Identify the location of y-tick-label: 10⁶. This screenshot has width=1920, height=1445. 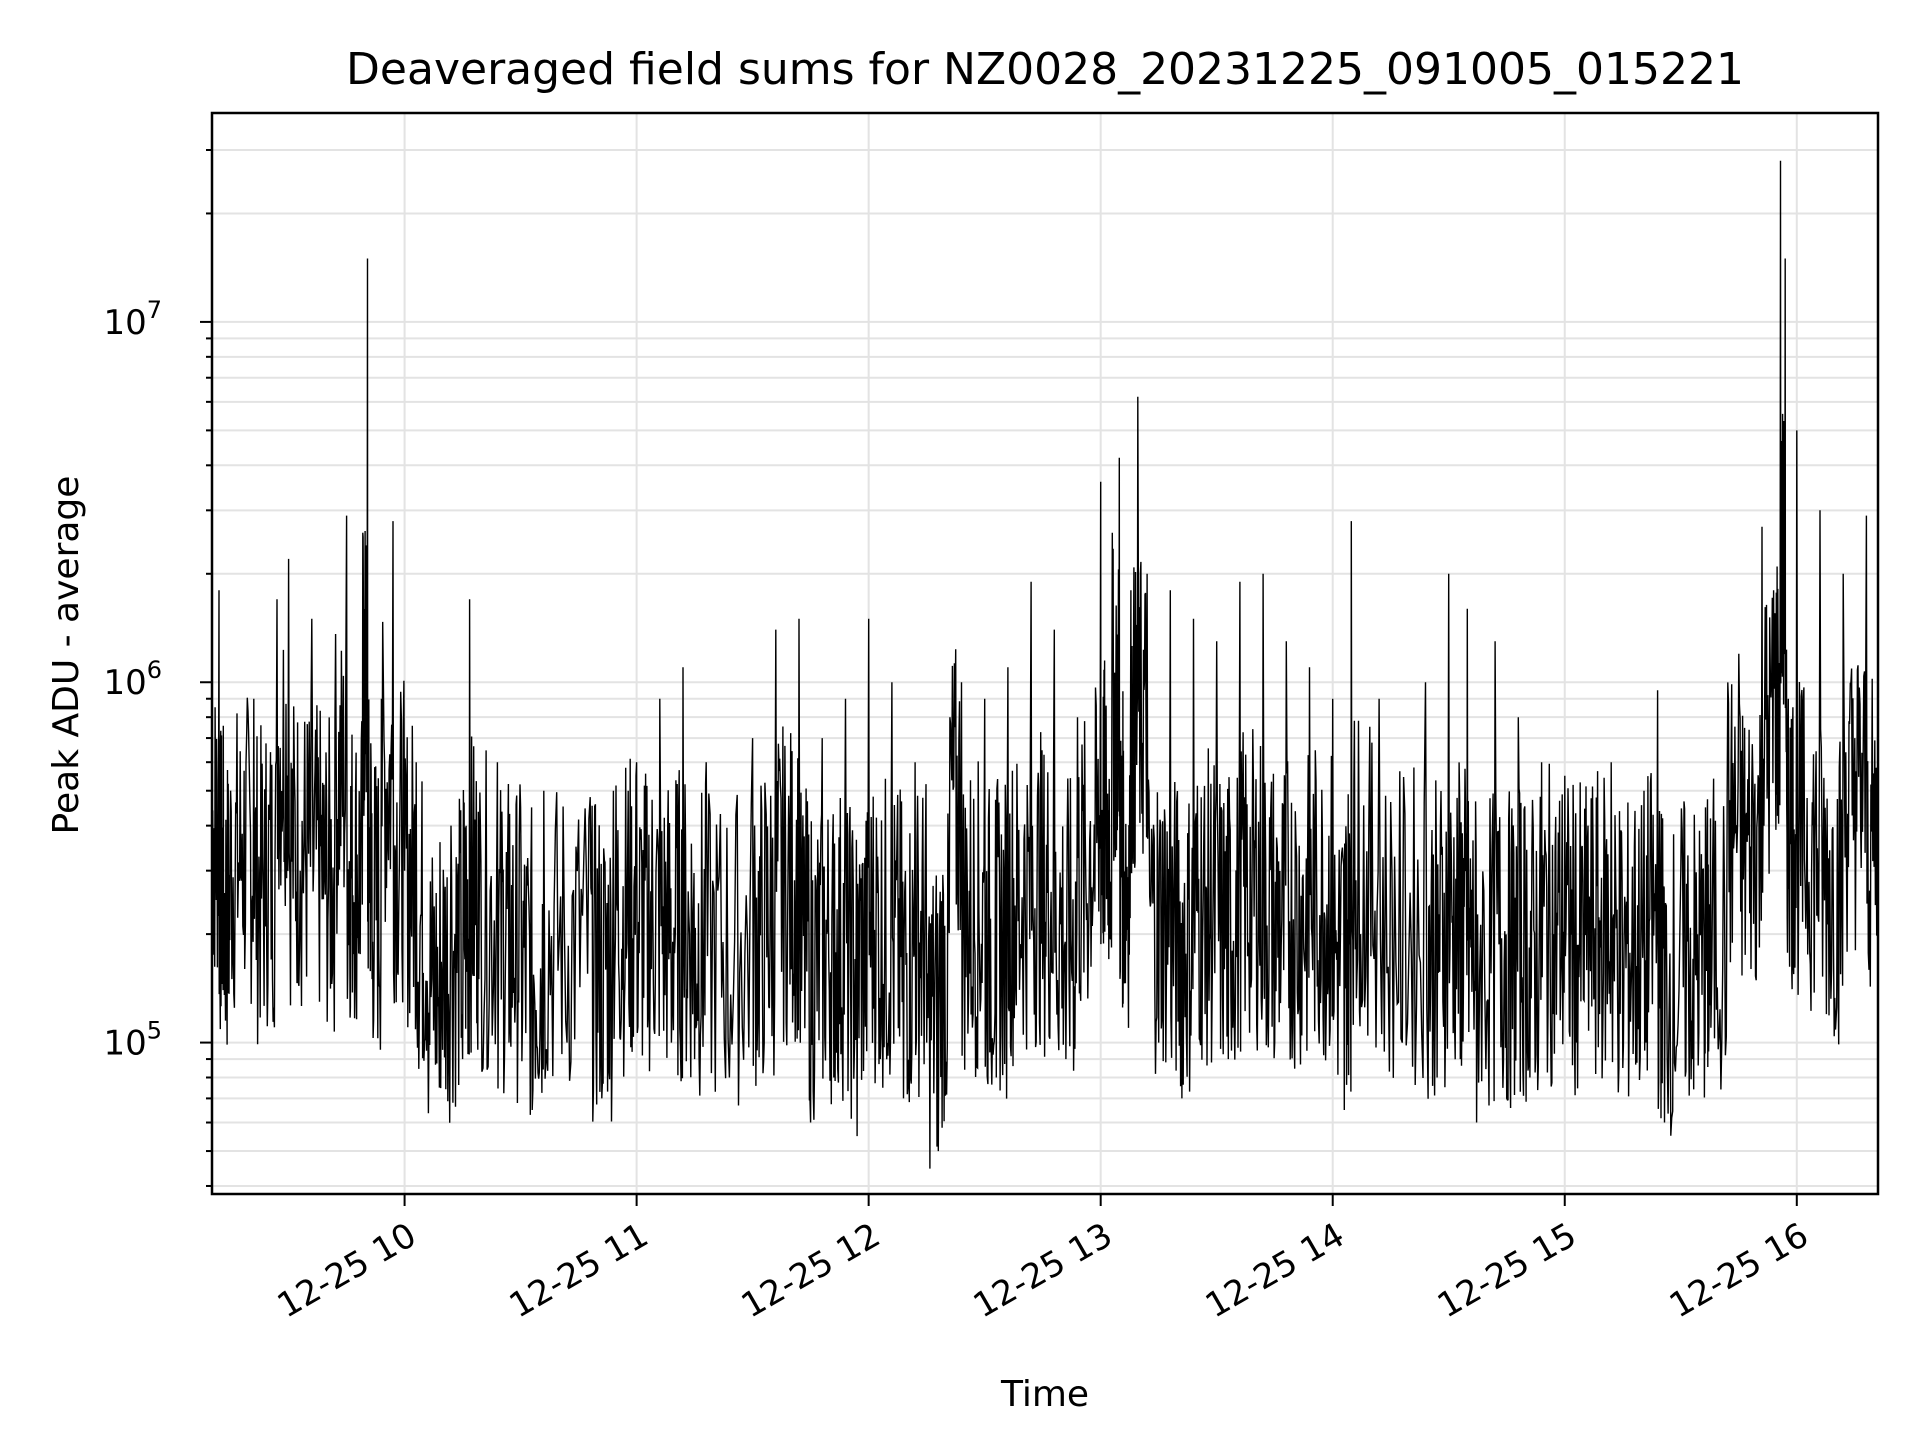
(132, 679).